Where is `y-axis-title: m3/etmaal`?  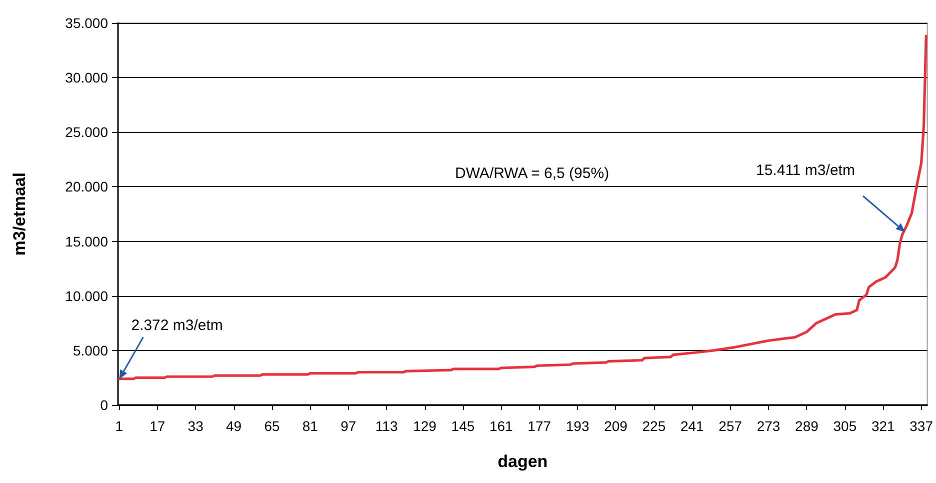 y-axis-title: m3/etmaal is located at coordinates (19, 214).